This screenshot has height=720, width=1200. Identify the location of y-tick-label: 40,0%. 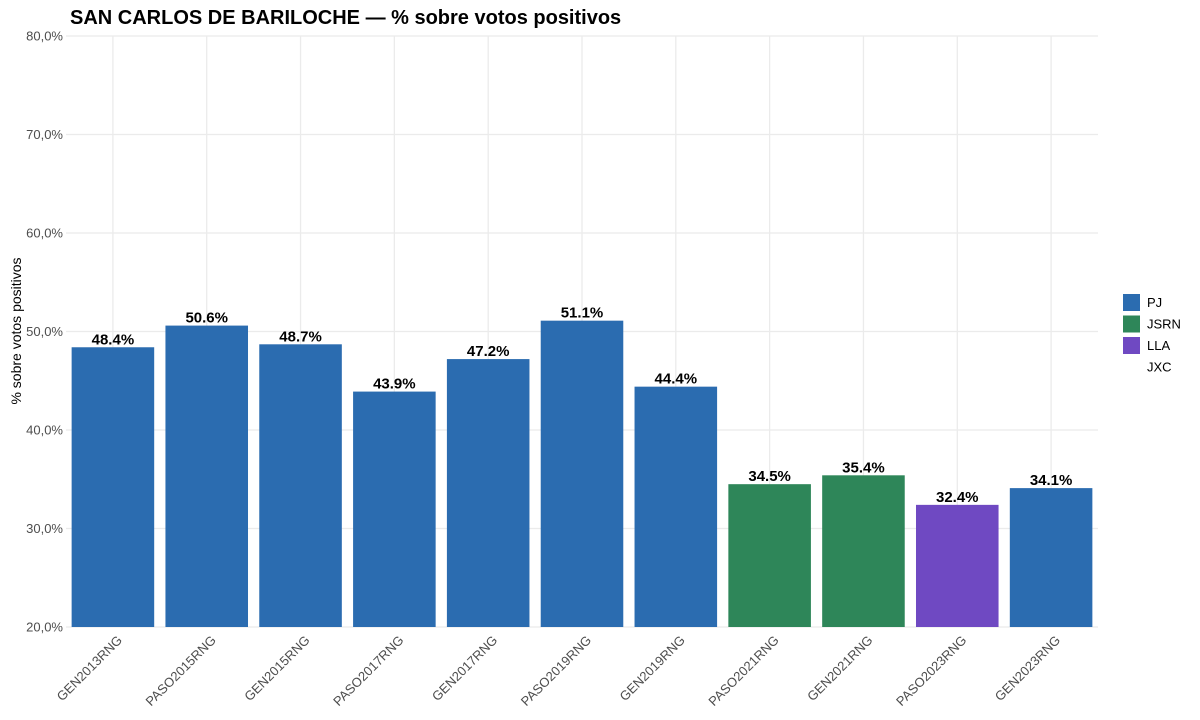
(44, 430).